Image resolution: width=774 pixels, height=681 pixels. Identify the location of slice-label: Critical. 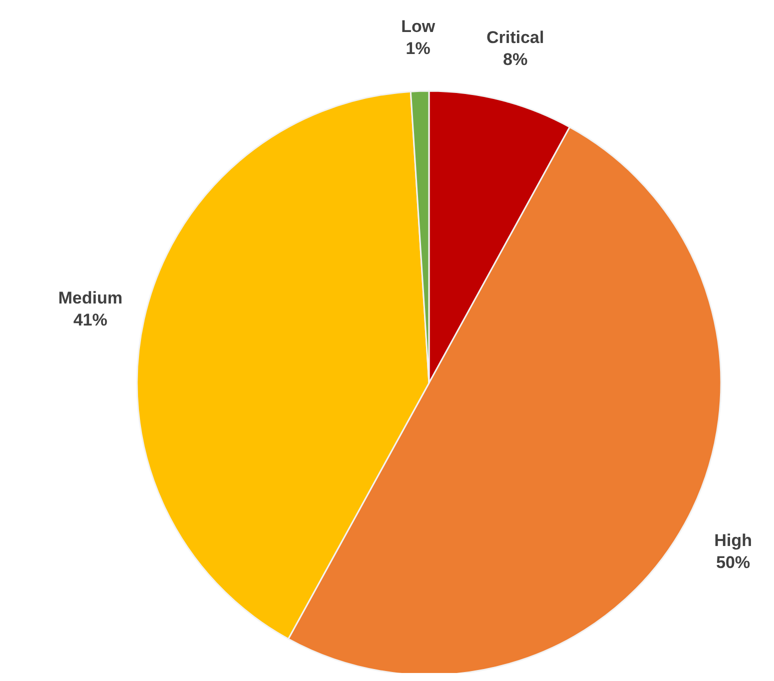
(515, 37).